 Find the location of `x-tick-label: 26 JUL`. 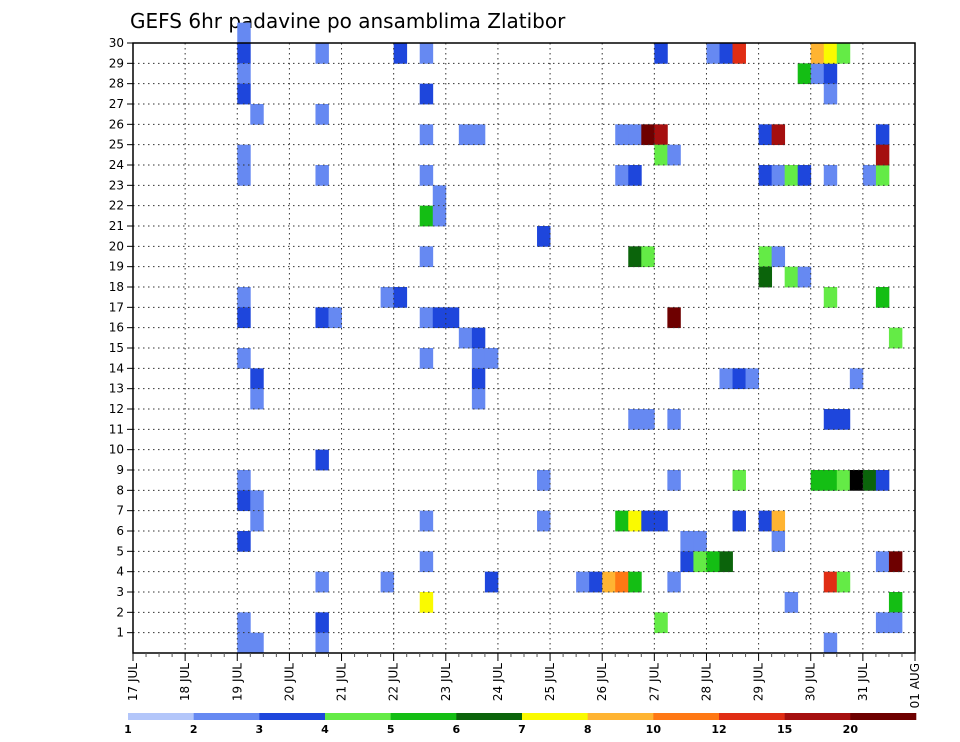

x-tick-label: 26 JUL is located at coordinates (602, 682).